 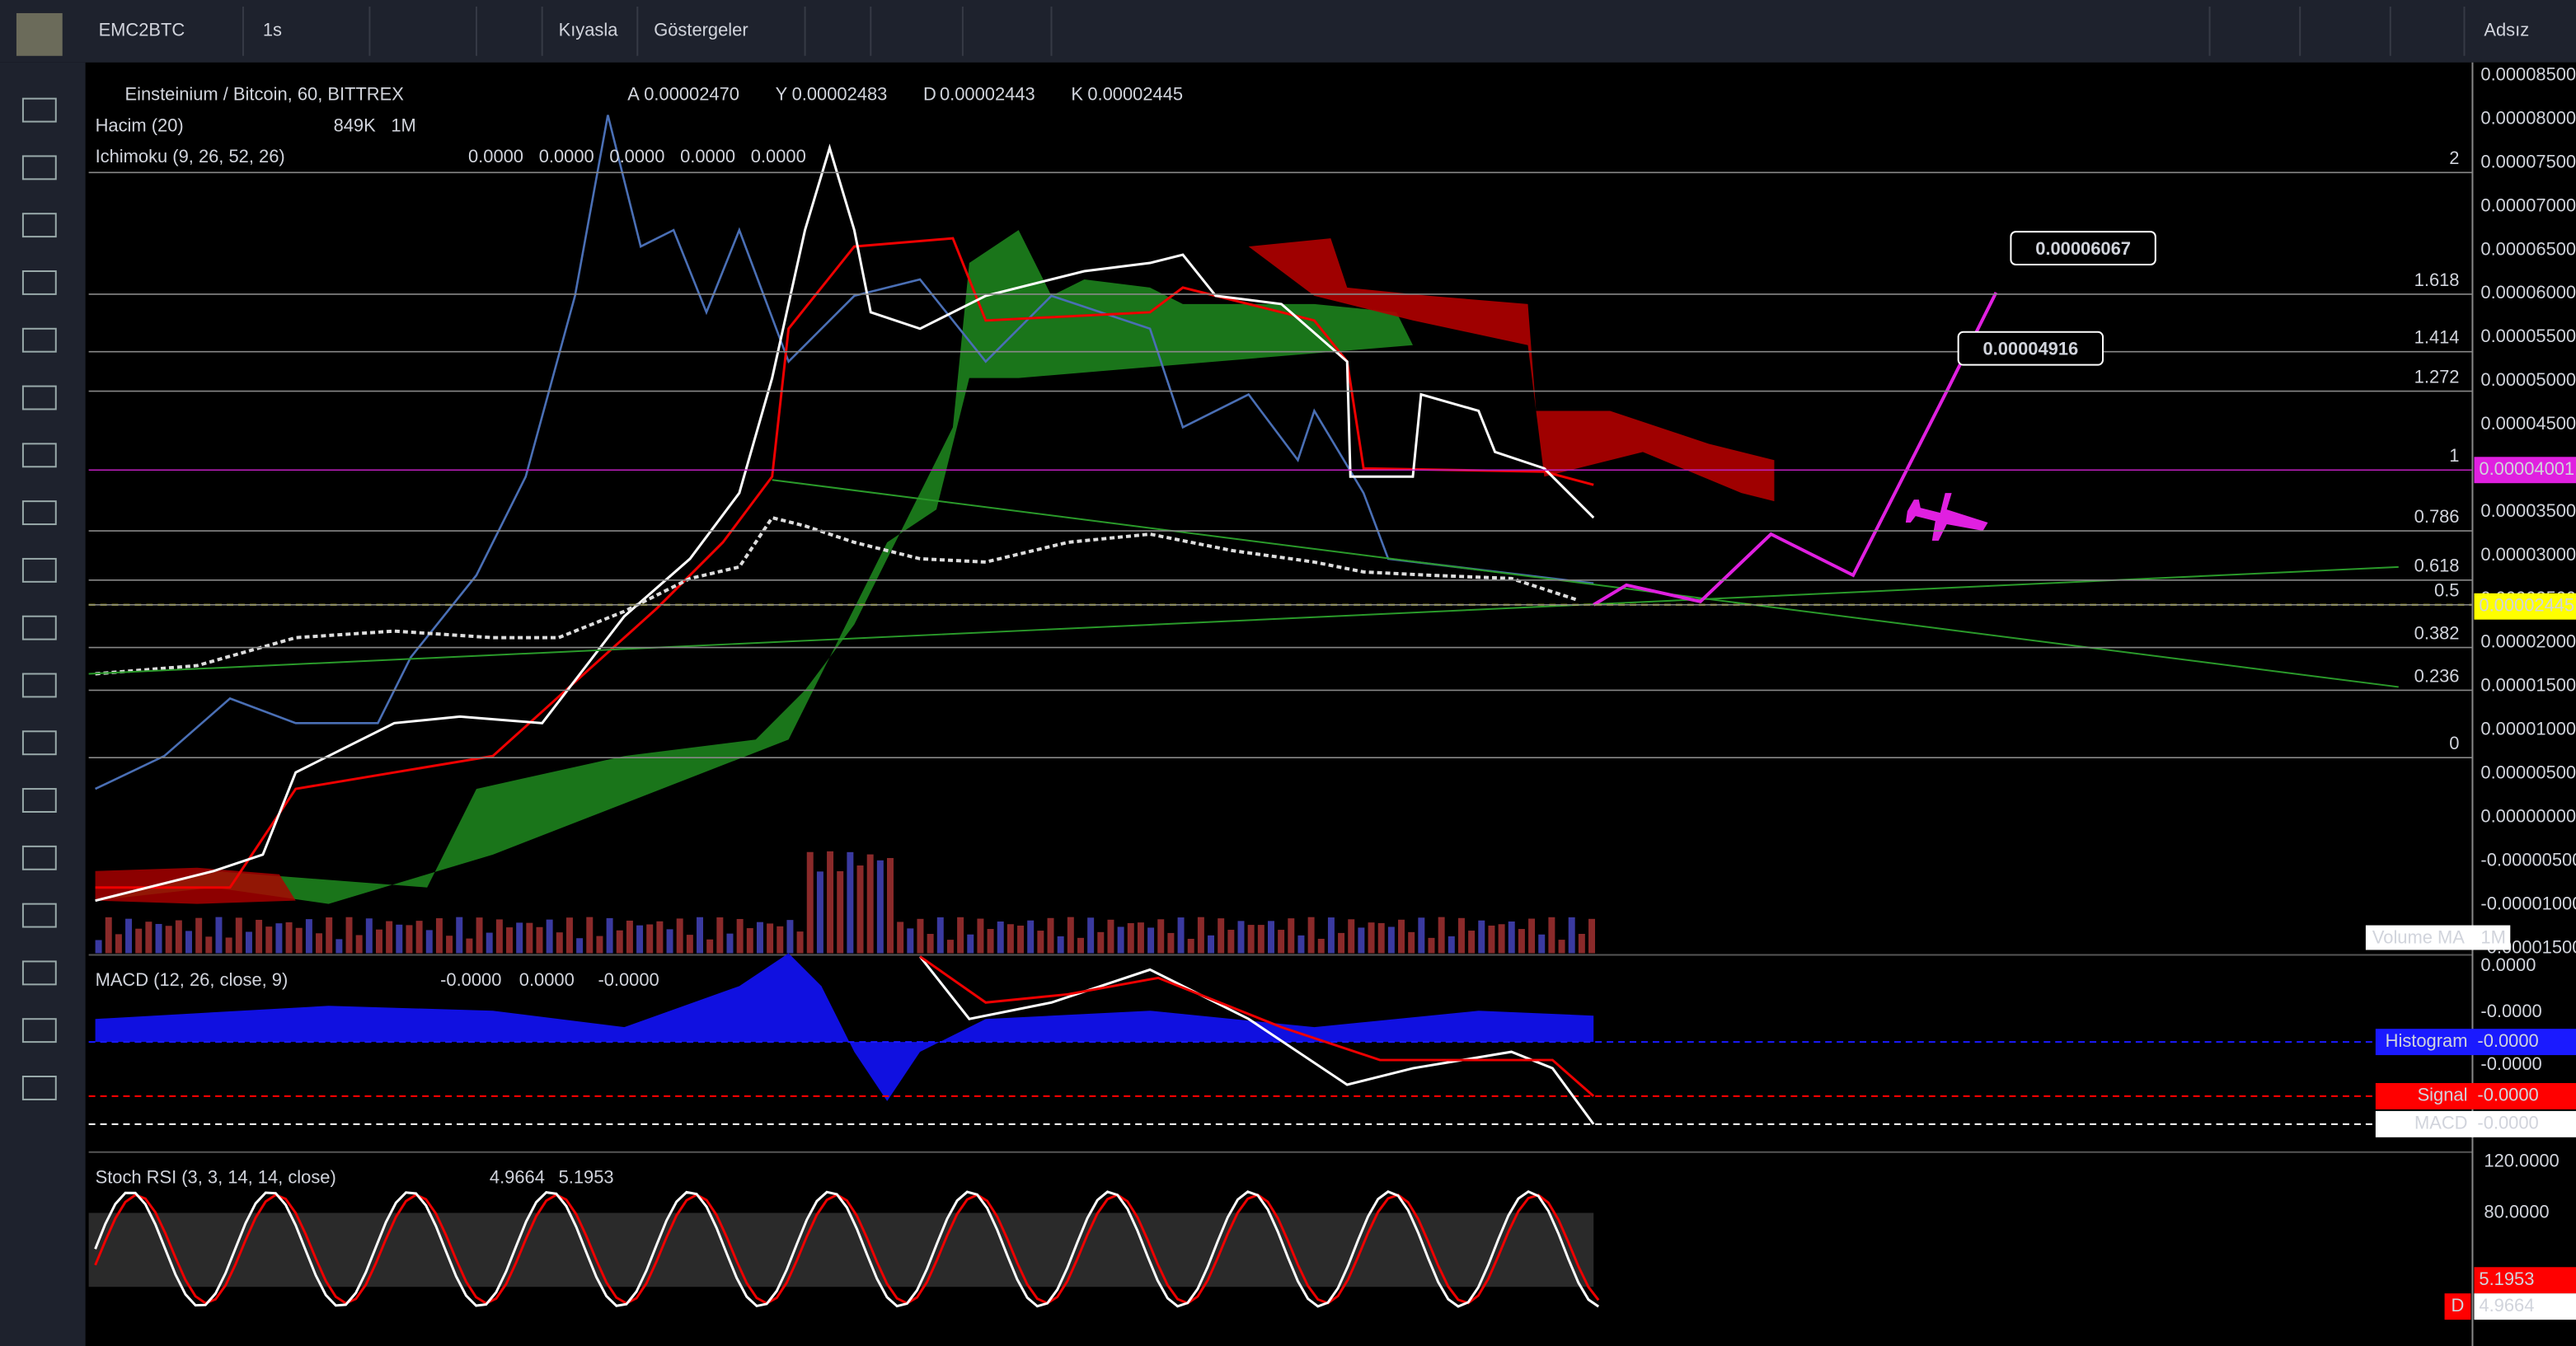 I want to click on price-tick-label: 0.00005000, so click(x=2528, y=379).